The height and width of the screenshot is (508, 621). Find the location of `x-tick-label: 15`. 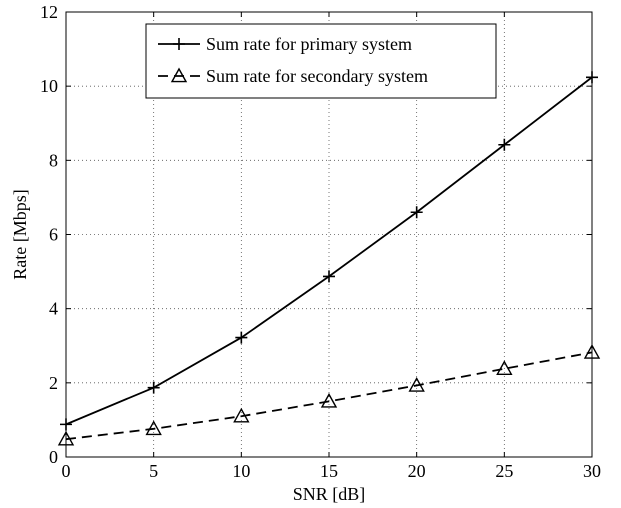

x-tick-label: 15 is located at coordinates (329, 471).